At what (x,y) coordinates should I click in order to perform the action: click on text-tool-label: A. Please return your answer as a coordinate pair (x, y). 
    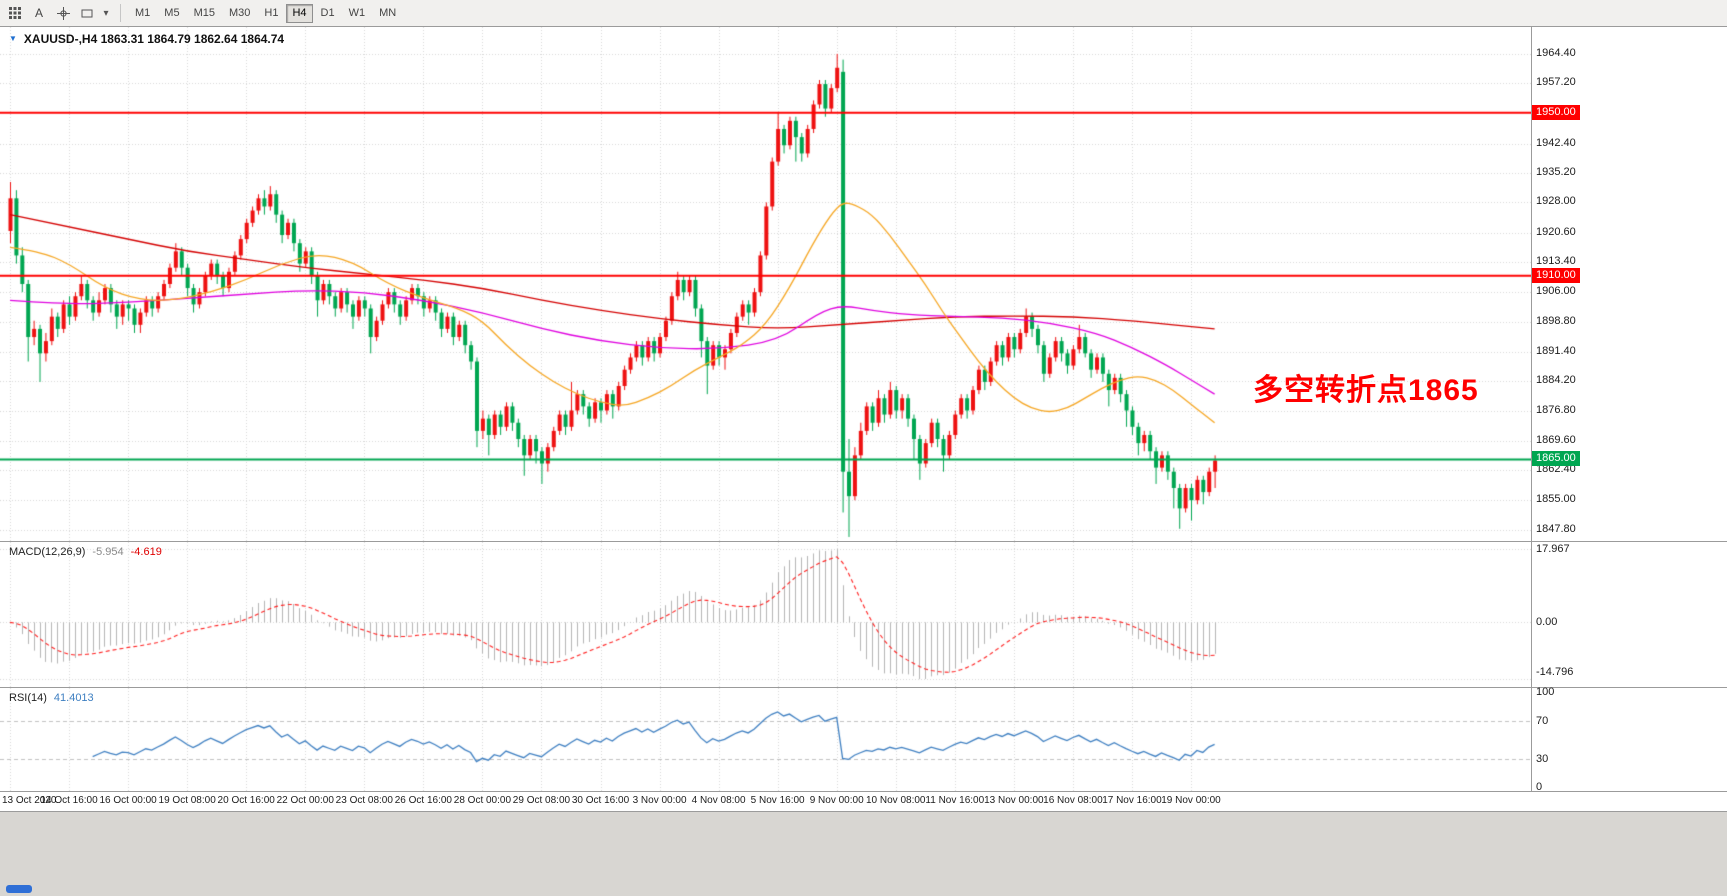
    Looking at the image, I should click on (38, 13).